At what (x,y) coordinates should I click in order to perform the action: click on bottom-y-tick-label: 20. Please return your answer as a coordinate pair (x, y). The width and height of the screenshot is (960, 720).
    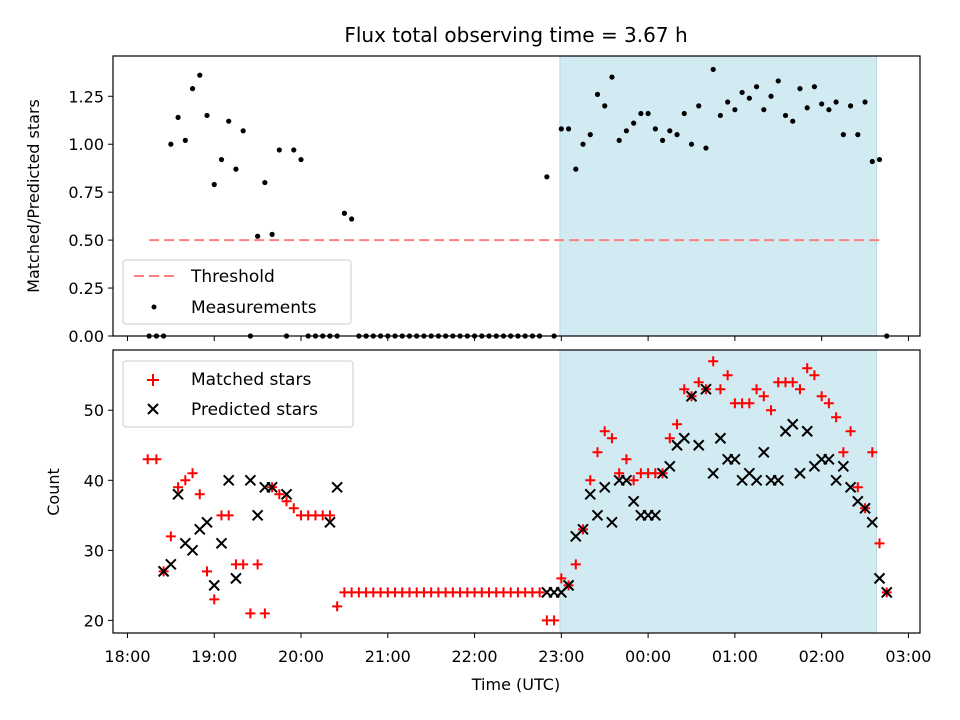
    Looking at the image, I should click on (94, 620).